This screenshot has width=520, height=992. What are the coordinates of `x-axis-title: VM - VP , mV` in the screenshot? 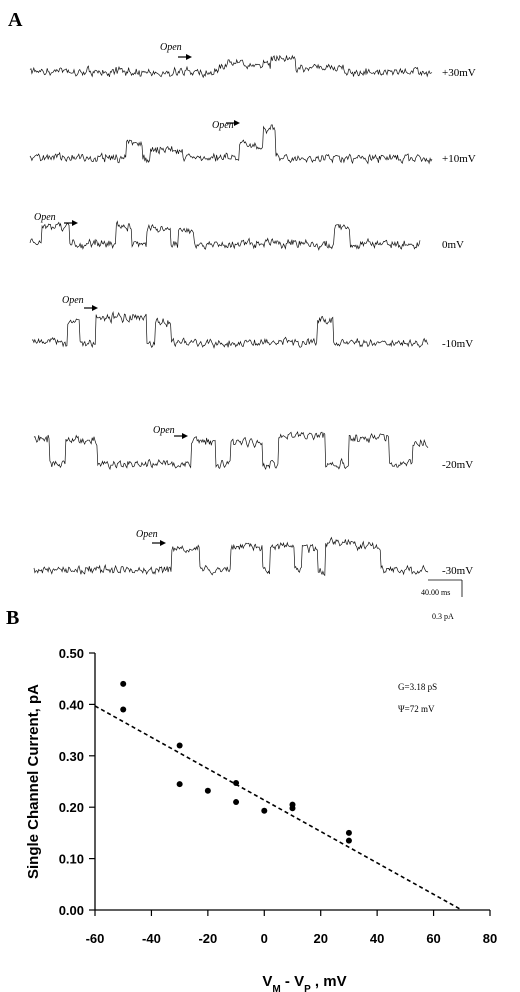 It's located at (304, 982).